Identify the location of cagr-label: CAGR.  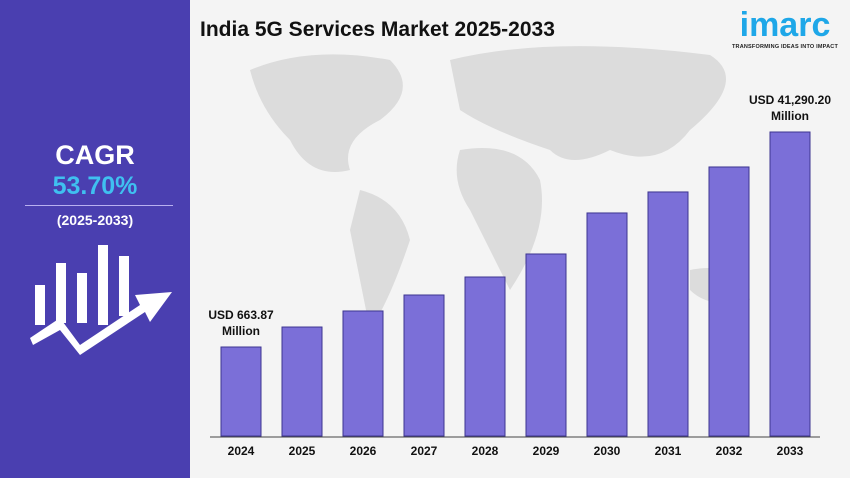
(95, 155).